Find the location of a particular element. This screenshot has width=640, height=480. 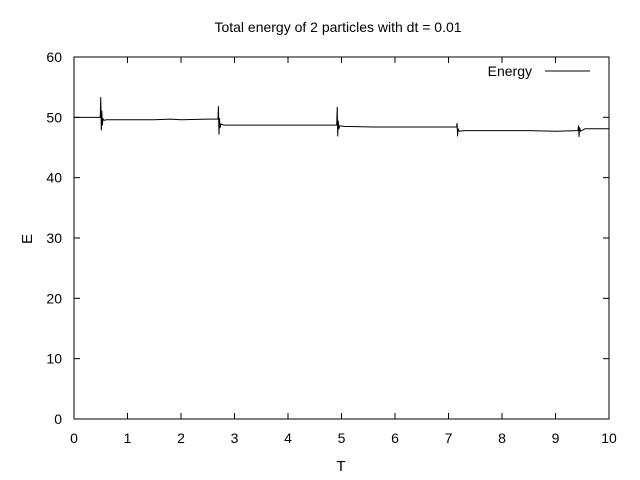

x-tick-label: 10 is located at coordinates (609, 438).